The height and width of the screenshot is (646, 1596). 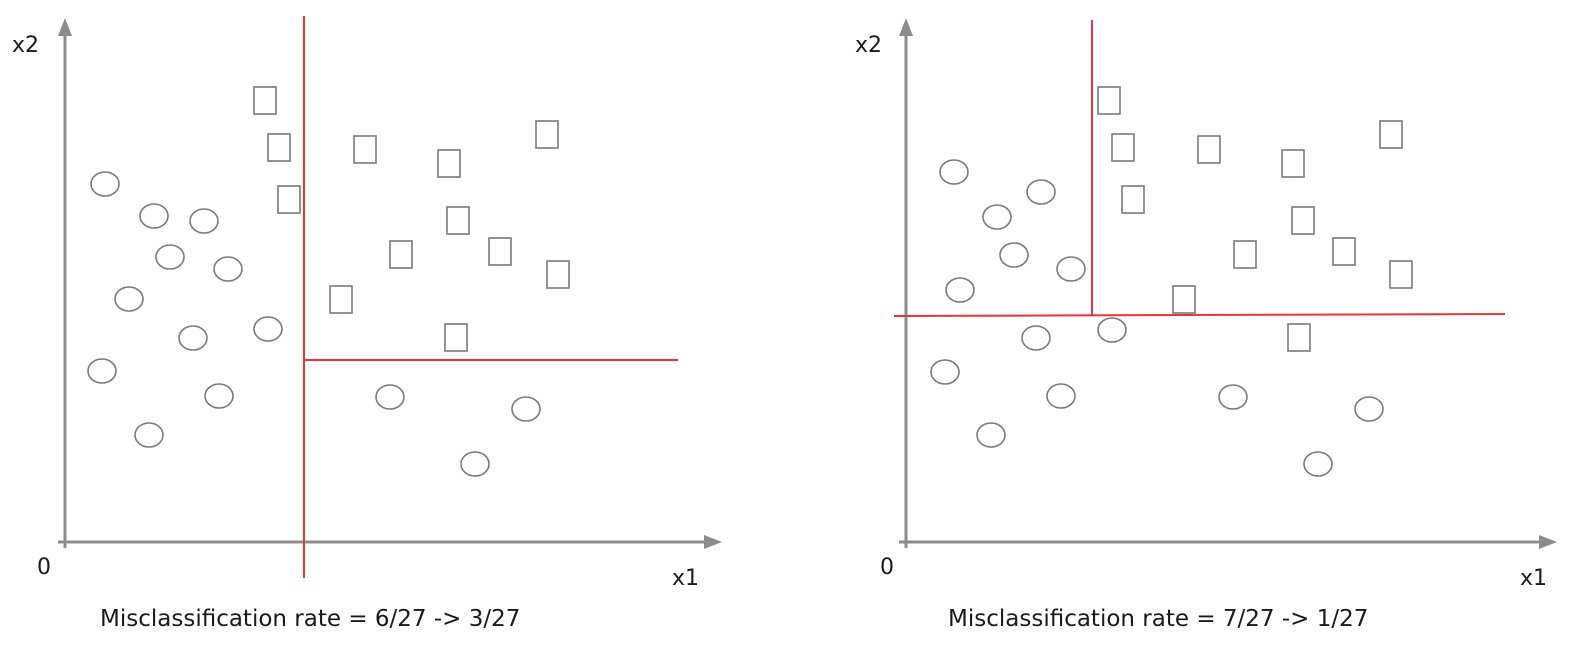 I want to click on left-y-axis-arrow, so click(x=65, y=27).